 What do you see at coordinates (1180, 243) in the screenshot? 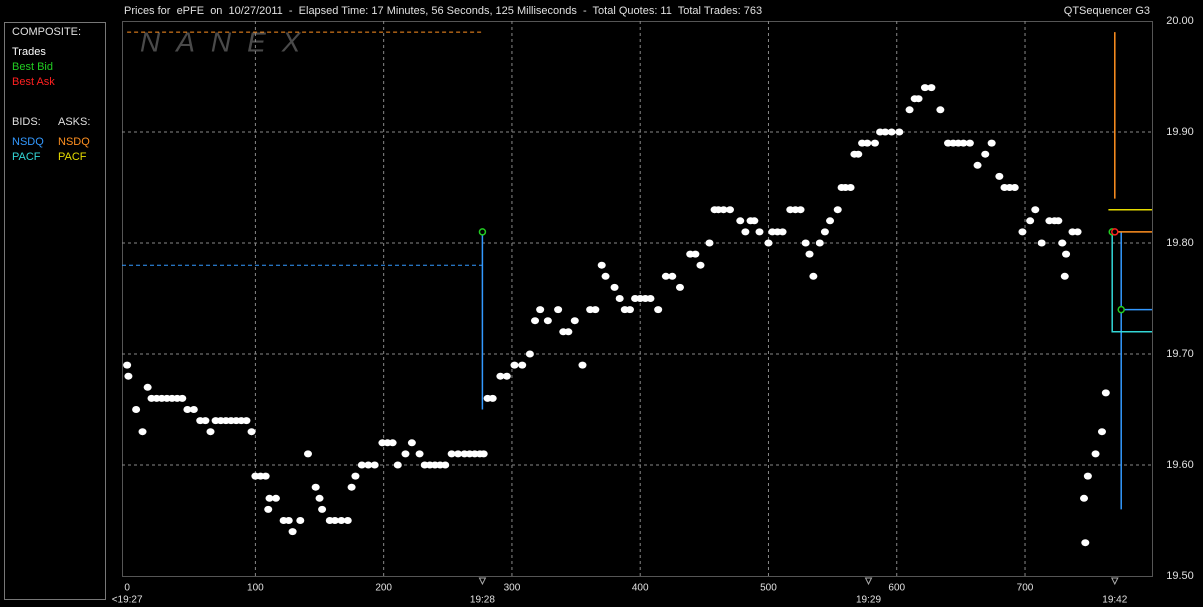
I see `y-tick-label: 19.80` at bounding box center [1180, 243].